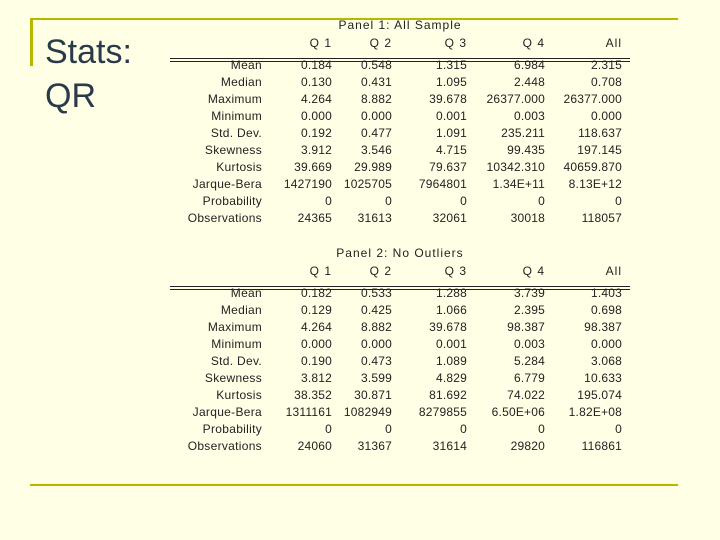  What do you see at coordinates (316, 65) in the screenshot?
I see `table-cell: 0.184` at bounding box center [316, 65].